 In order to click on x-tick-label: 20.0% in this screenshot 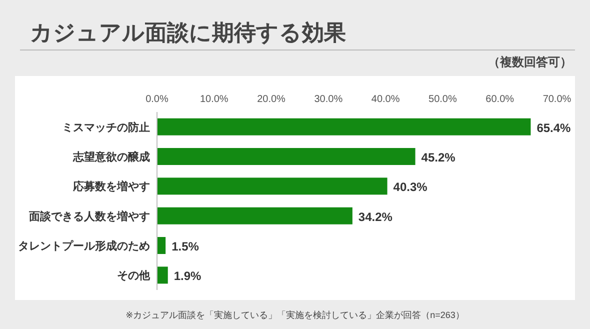, I will do `click(271, 99)`.